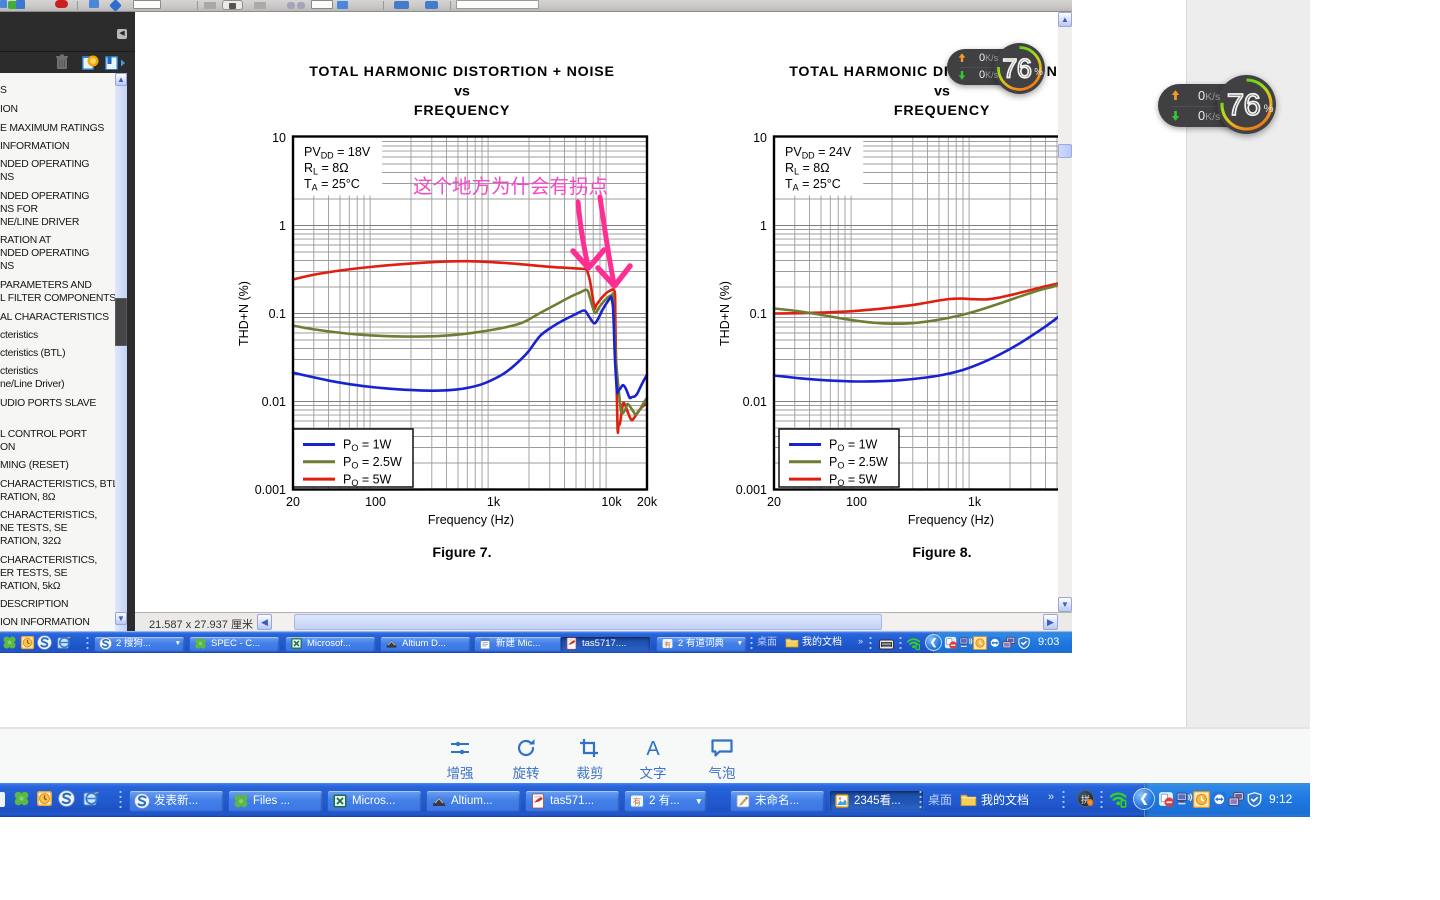 The image size is (1440, 900). Describe the element at coordinates (461, 553) in the screenshot. I see `svg-text: Figure 7.` at that location.